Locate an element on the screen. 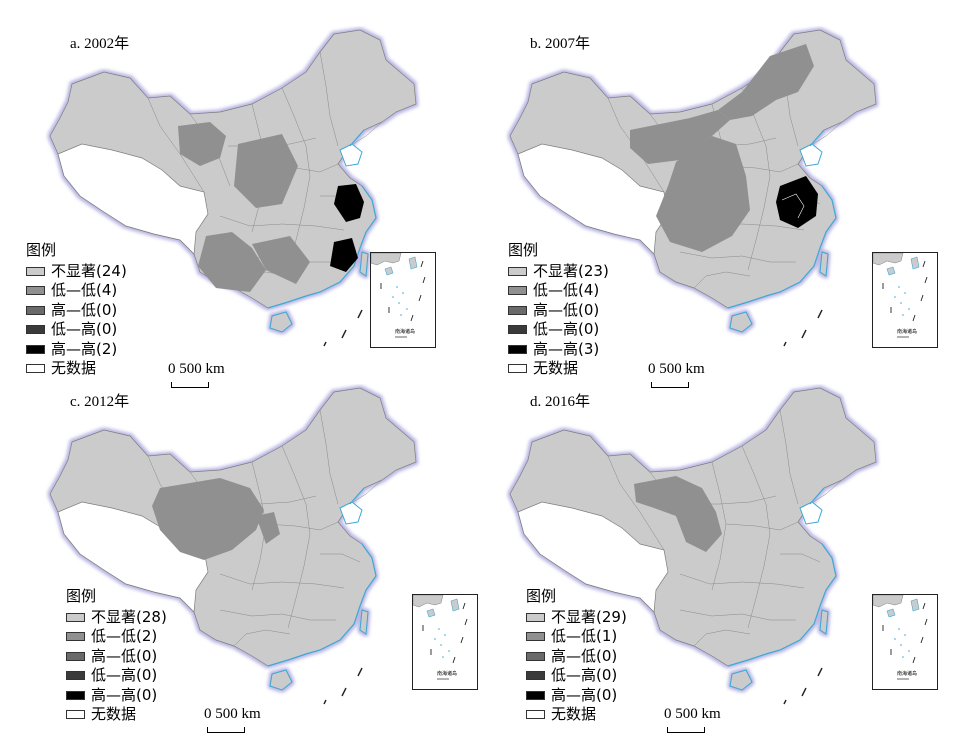 This screenshot has width=961, height=754. panel-title: a. 2002年 is located at coordinates (100, 44).